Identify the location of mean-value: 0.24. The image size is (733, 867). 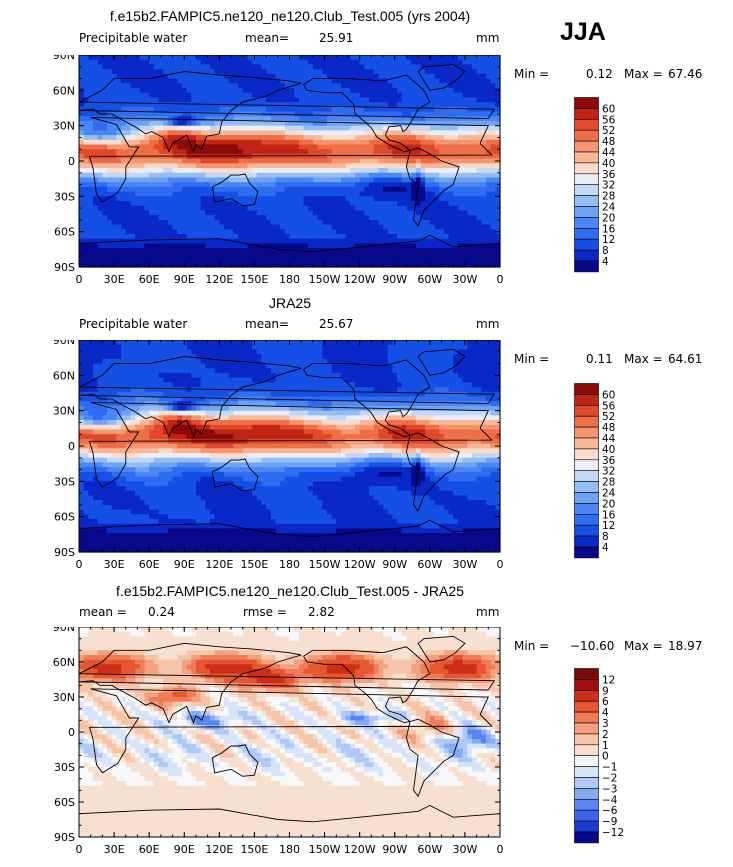
(161, 612).